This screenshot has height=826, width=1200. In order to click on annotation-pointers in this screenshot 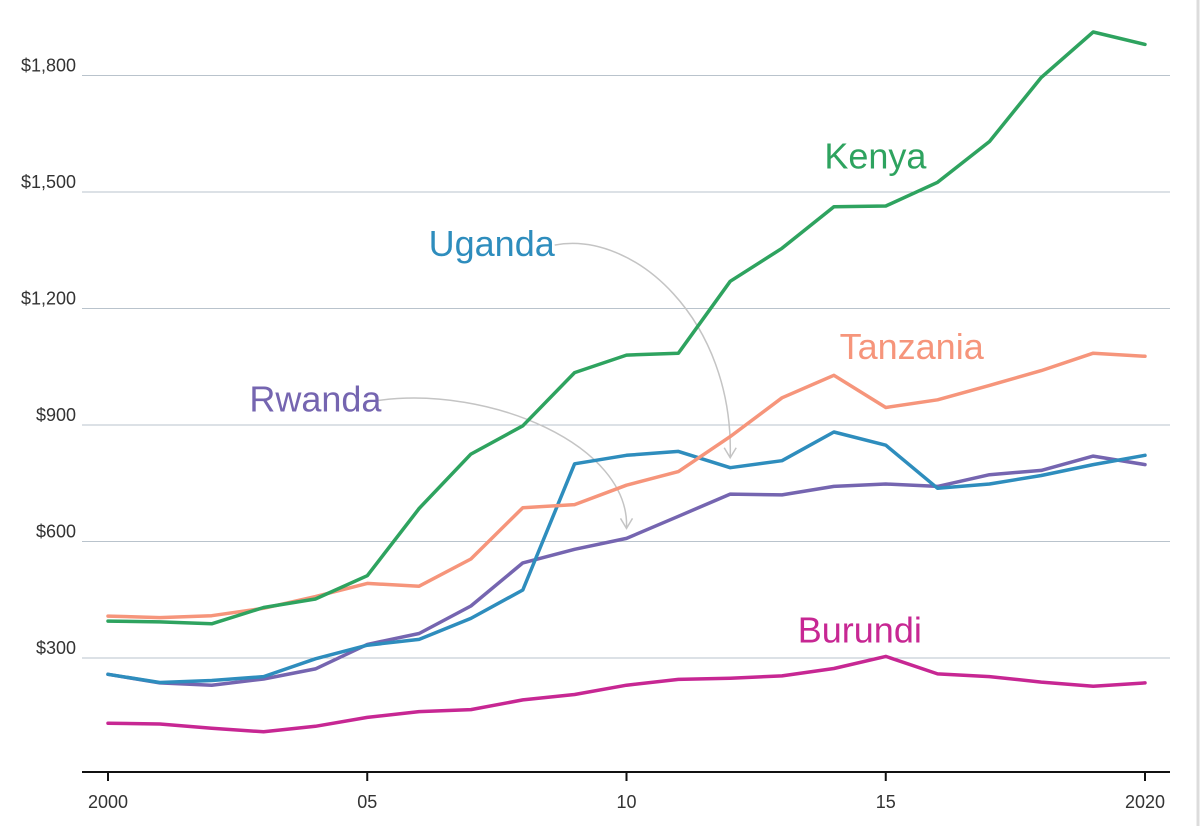, I will do `click(557, 386)`.